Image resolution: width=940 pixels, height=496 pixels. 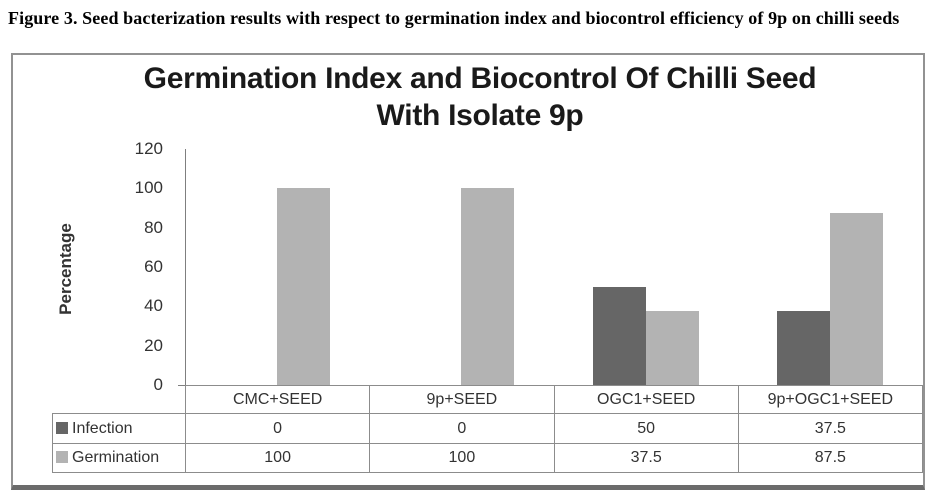 I want to click on legend-label-germination: Germination, so click(x=116, y=457).